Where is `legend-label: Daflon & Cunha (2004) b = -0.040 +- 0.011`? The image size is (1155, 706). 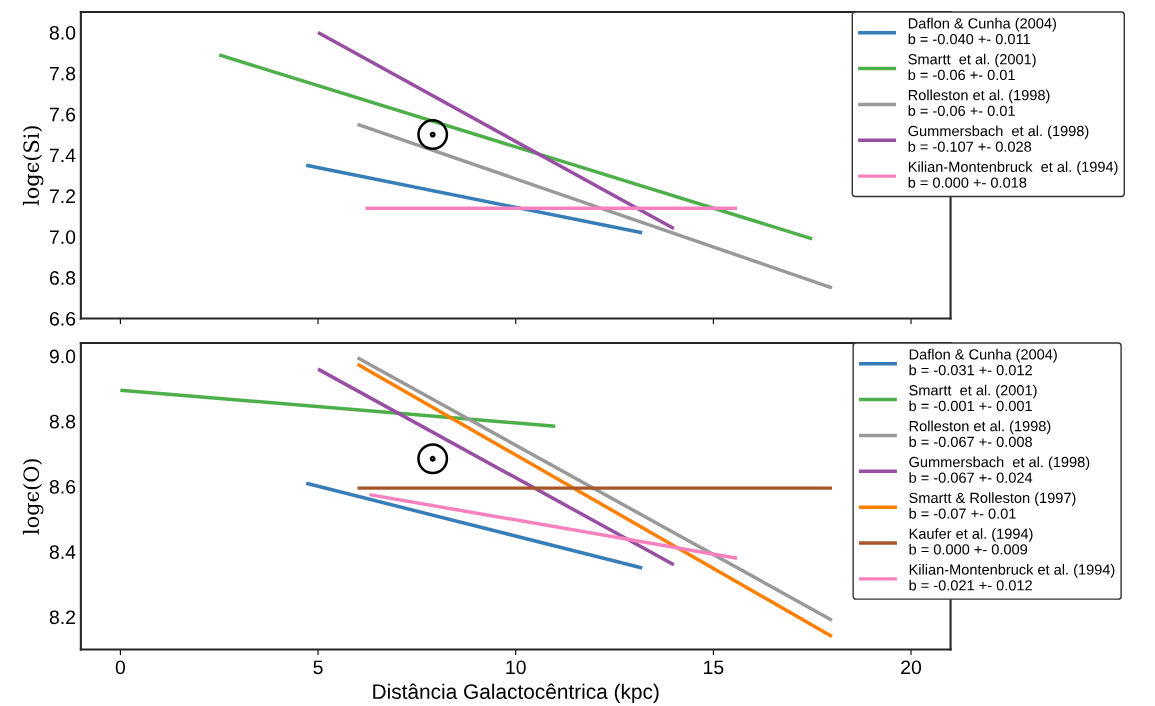
legend-label: Daflon & Cunha (2004) b = -0.040 +- 0.011 is located at coordinates (982, 31).